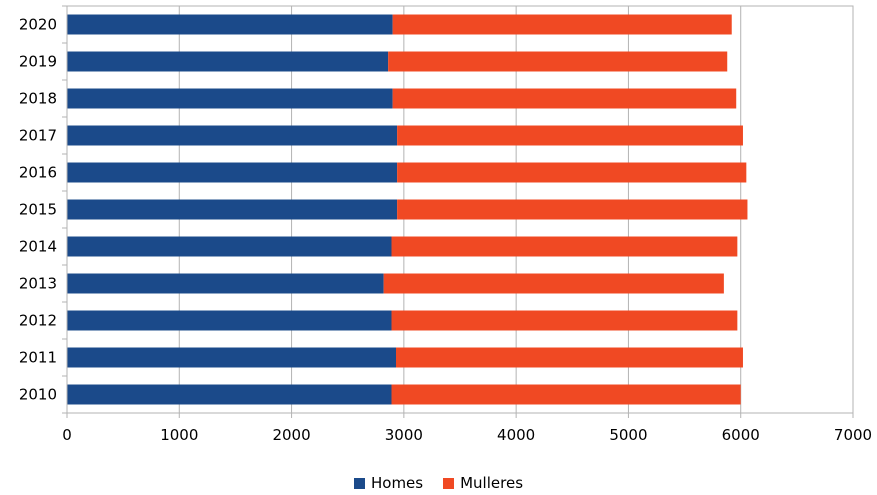 The width and height of the screenshot is (877, 495). What do you see at coordinates (232, 172) in the screenshot?
I see `bar-homes-2016` at bounding box center [232, 172].